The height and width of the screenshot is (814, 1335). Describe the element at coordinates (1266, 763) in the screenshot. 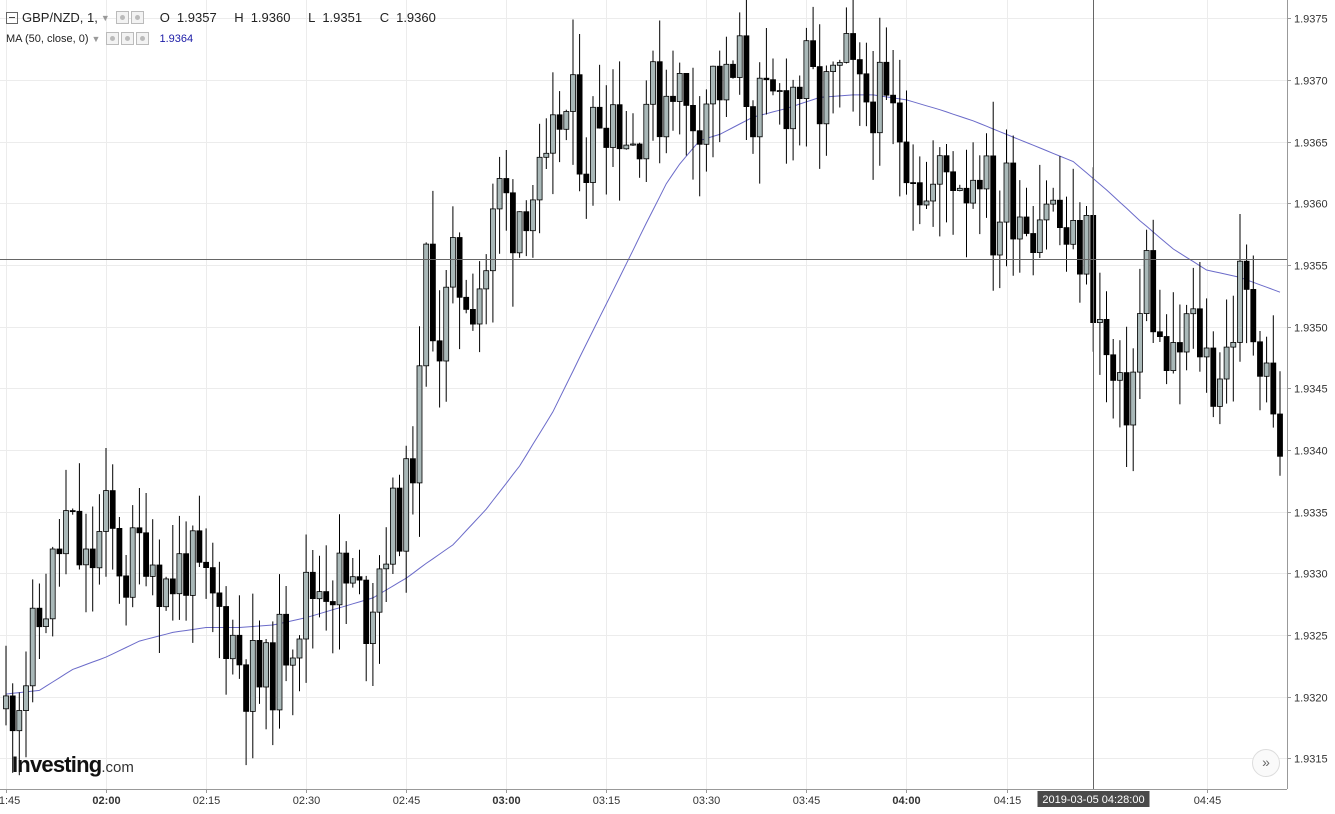

I see `scroll-forward-button: »` at that location.